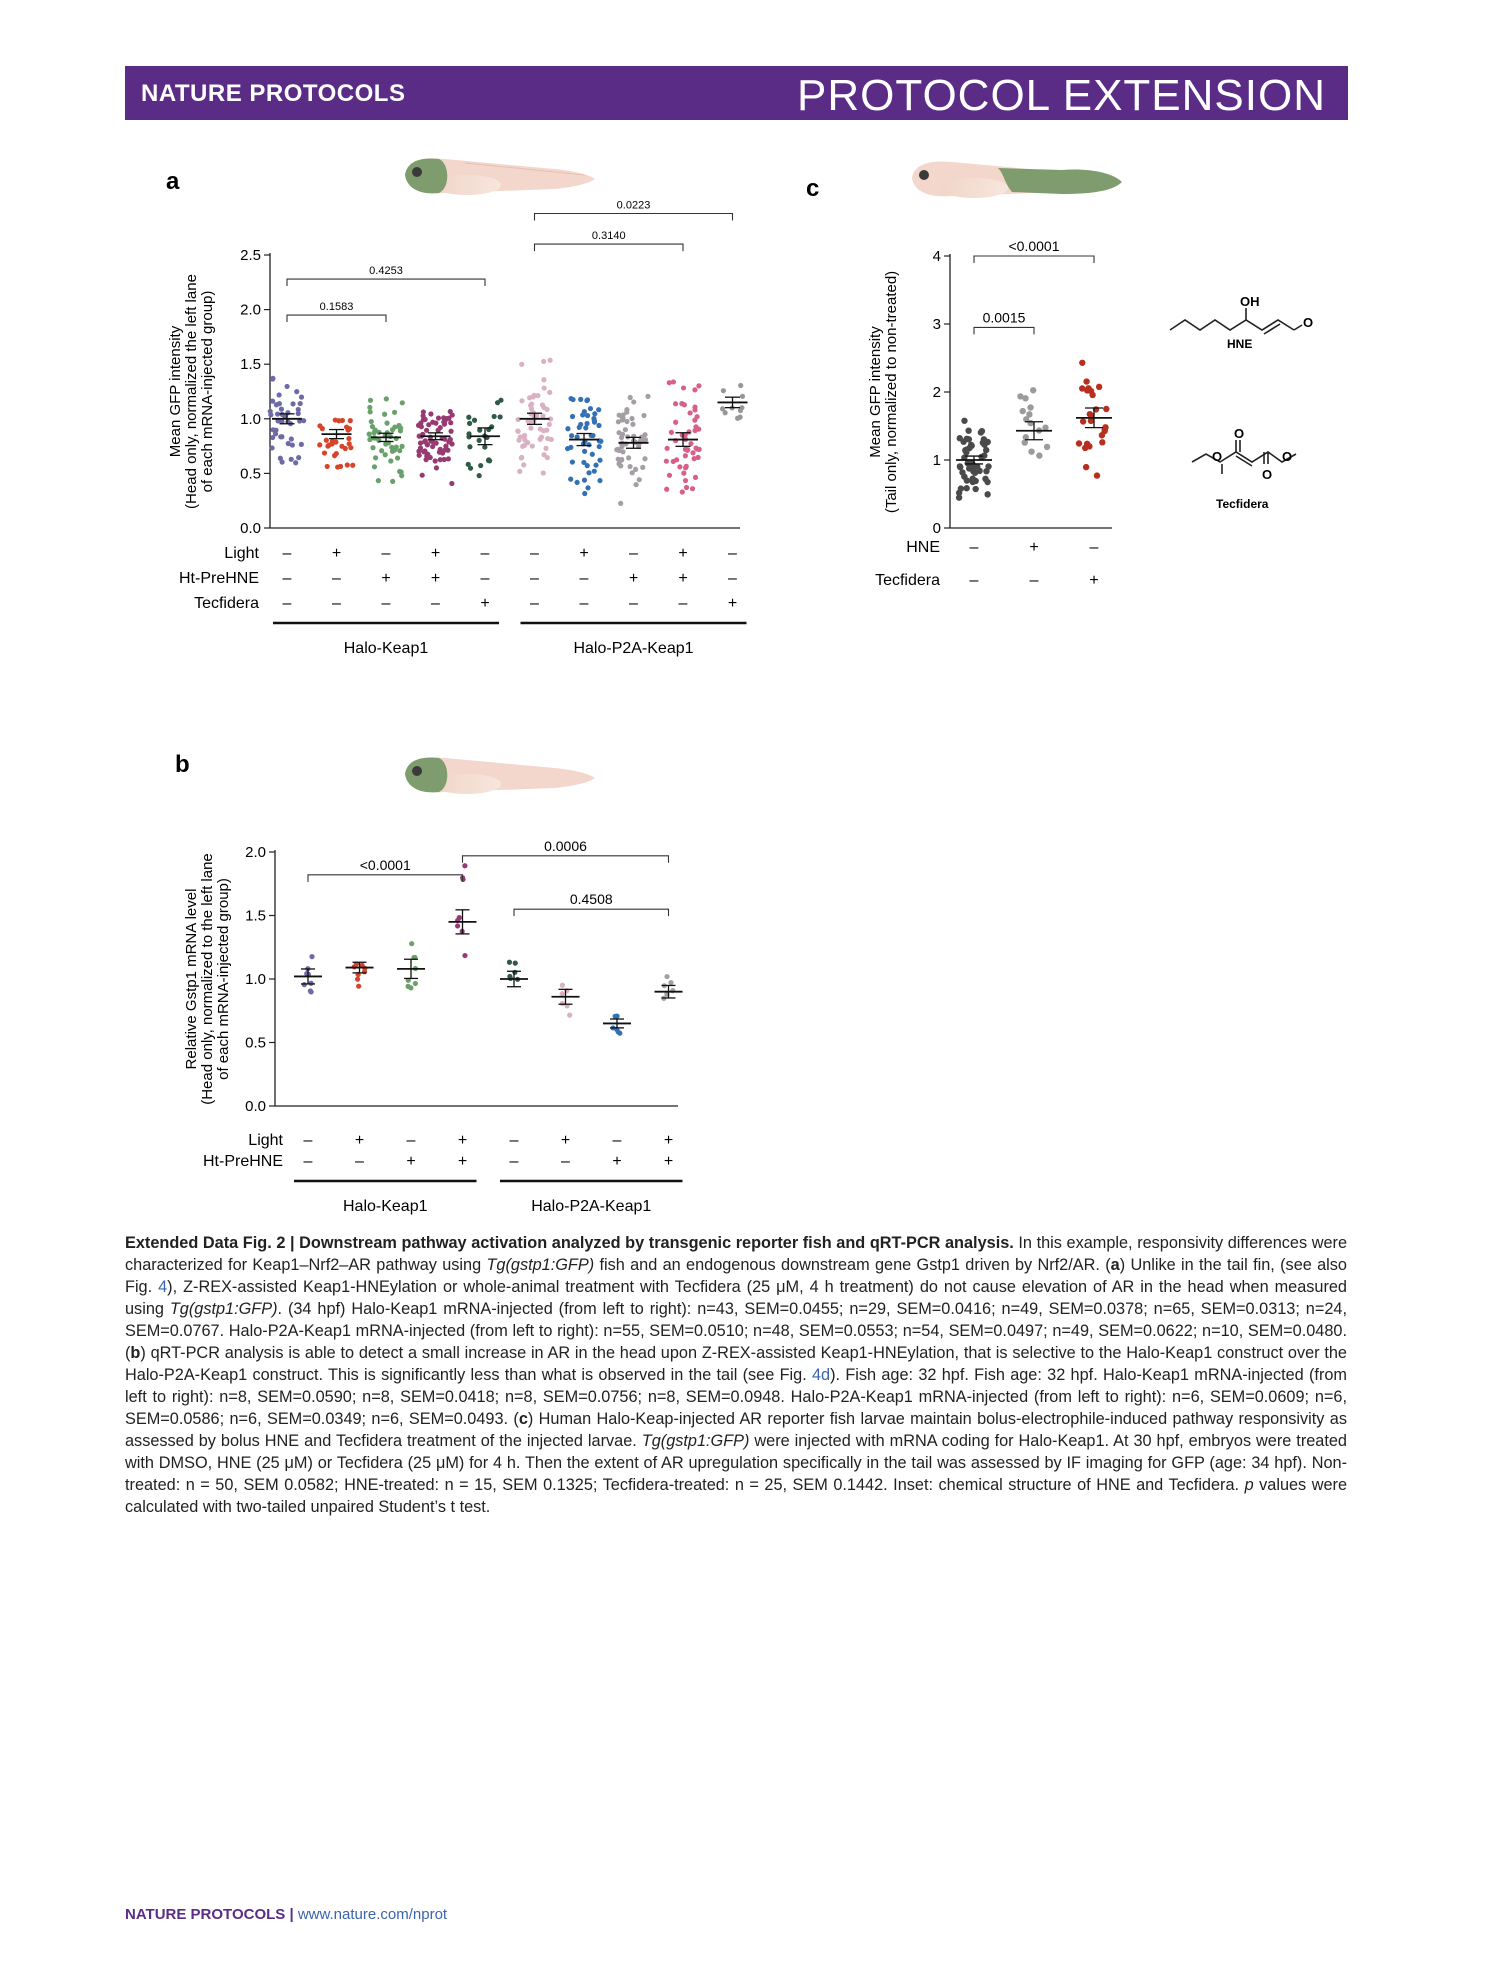 The width and height of the screenshot is (1489, 1978). Describe the element at coordinates (1239, 344) in the screenshot. I see `hne-label: HNE` at that location.